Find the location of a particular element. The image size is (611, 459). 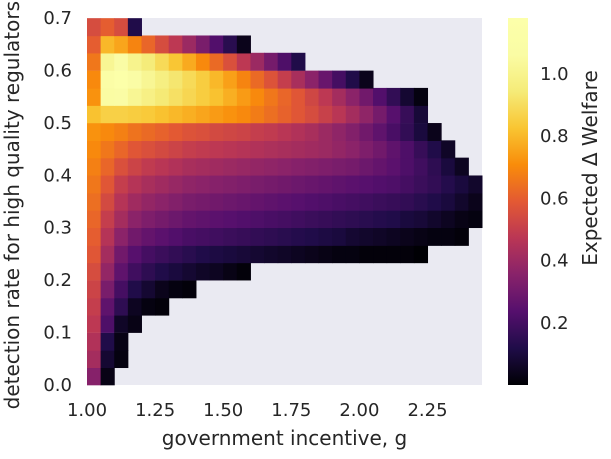

x-tick-label: 1.25 is located at coordinates (155, 410).